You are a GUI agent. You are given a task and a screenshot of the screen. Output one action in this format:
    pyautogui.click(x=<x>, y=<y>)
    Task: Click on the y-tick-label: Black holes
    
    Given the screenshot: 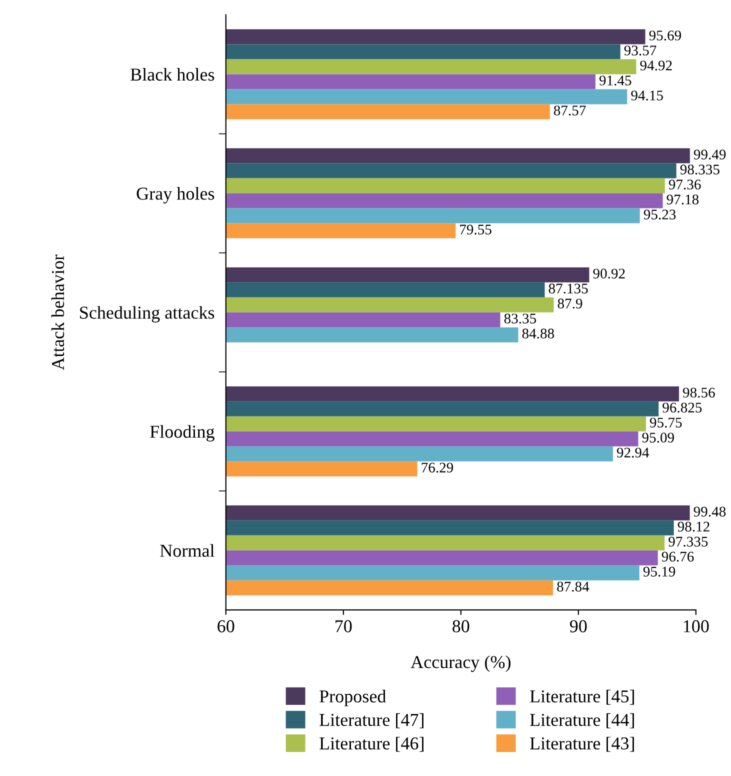 What is the action you would take?
    pyautogui.click(x=172, y=74)
    